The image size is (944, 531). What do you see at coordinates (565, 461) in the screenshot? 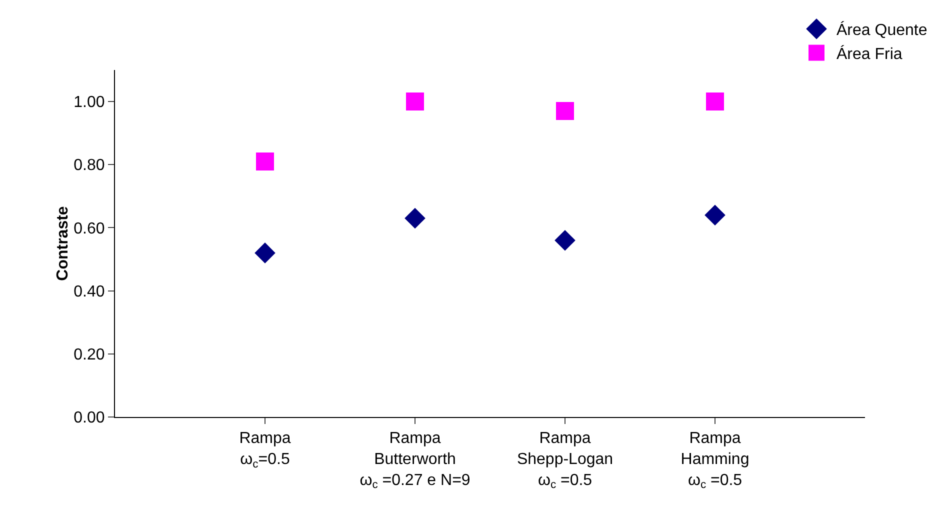
I see `x-tick-label: Rampa Shepp-Logan ω$_{c}$ =0.5` at bounding box center [565, 461].